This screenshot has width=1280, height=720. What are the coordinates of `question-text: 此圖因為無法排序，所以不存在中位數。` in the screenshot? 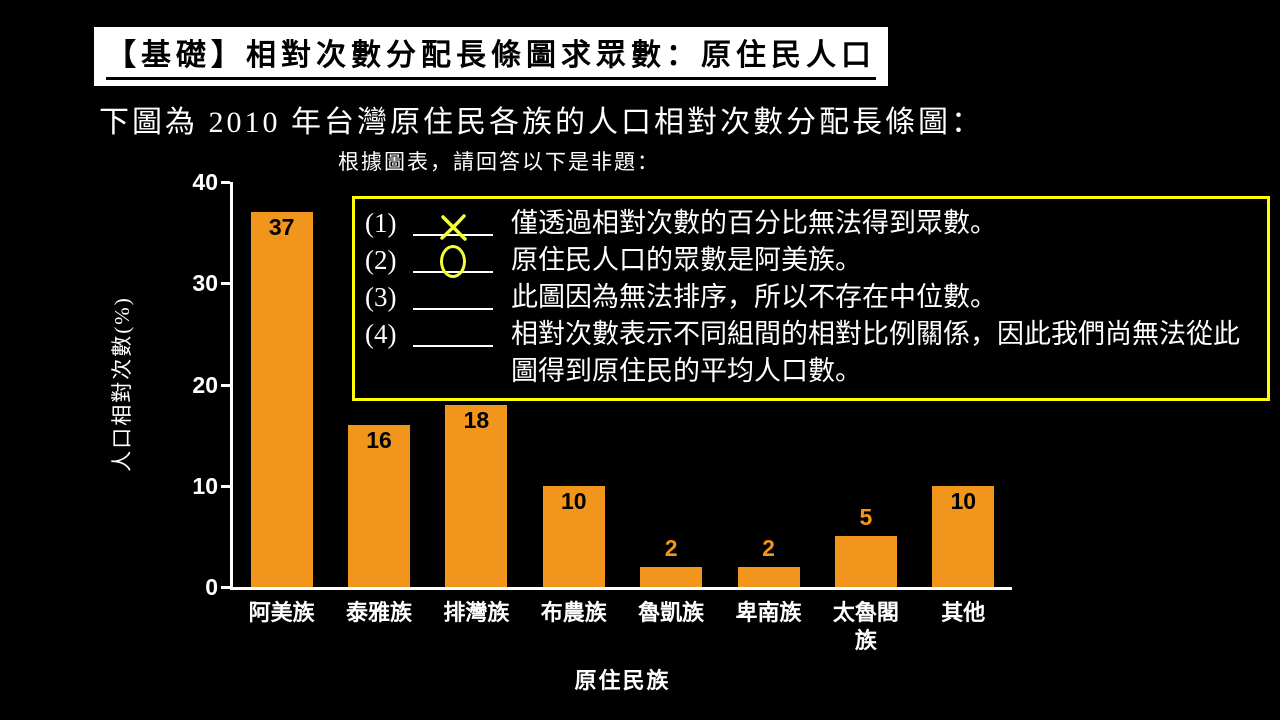 It's located at (754, 297).